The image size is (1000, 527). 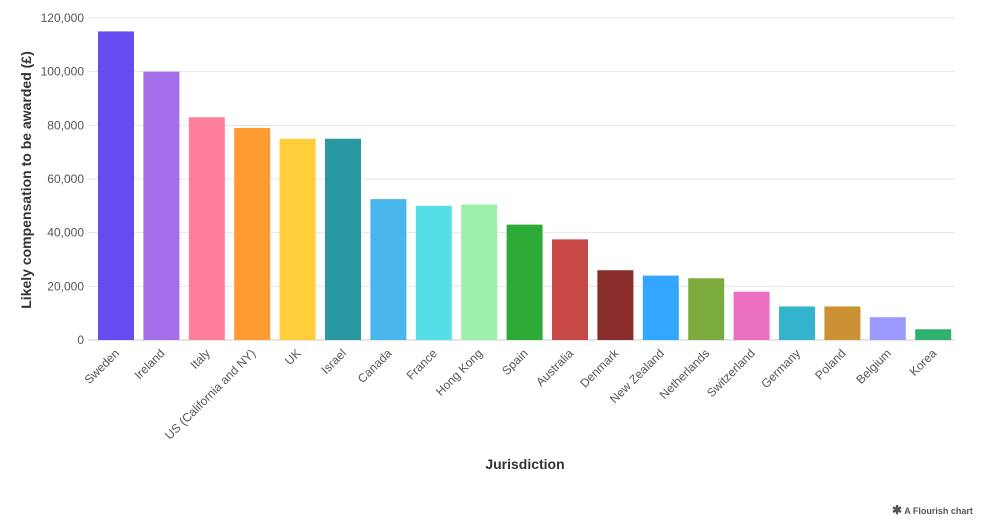 What do you see at coordinates (206, 229) in the screenshot?
I see `bar-italy` at bounding box center [206, 229].